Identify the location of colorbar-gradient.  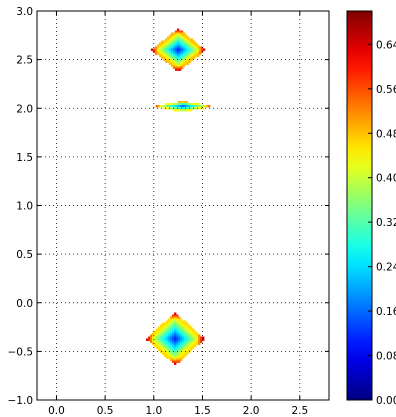
(359, 205).